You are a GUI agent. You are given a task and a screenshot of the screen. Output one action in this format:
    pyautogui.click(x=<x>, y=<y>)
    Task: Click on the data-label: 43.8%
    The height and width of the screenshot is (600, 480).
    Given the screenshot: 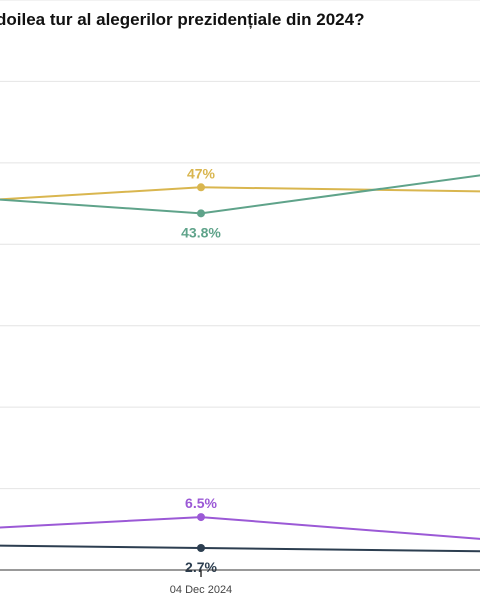 What is the action you would take?
    pyautogui.click(x=201, y=232)
    